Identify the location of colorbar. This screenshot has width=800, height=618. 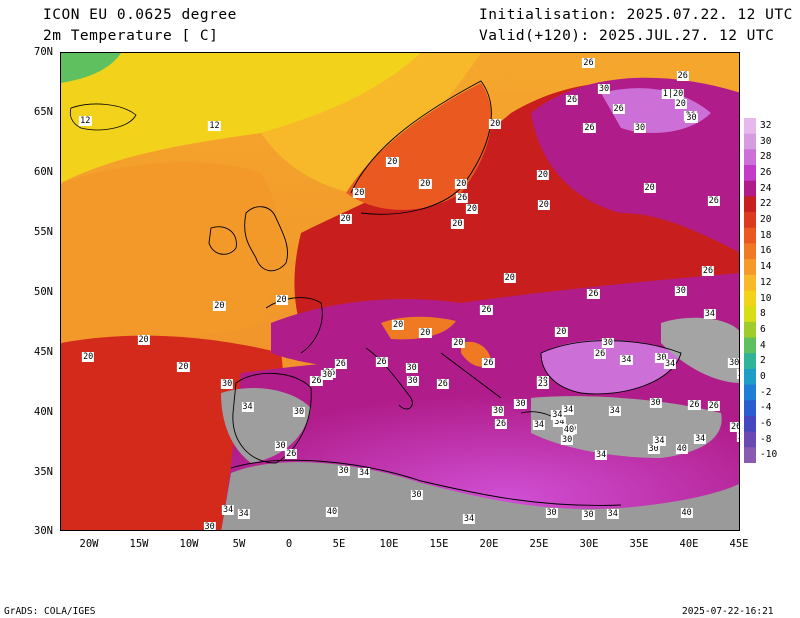
(750, 290).